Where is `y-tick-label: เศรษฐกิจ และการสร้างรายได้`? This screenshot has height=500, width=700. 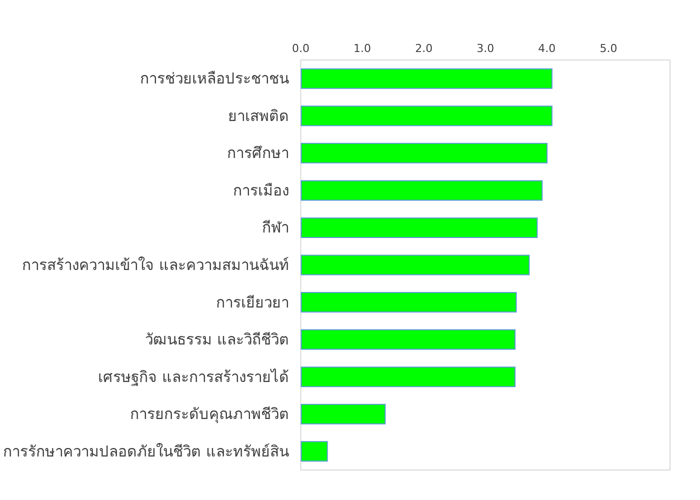 y-tick-label: เศรษฐกิจ และการสร้างรายได้ is located at coordinates (193, 377).